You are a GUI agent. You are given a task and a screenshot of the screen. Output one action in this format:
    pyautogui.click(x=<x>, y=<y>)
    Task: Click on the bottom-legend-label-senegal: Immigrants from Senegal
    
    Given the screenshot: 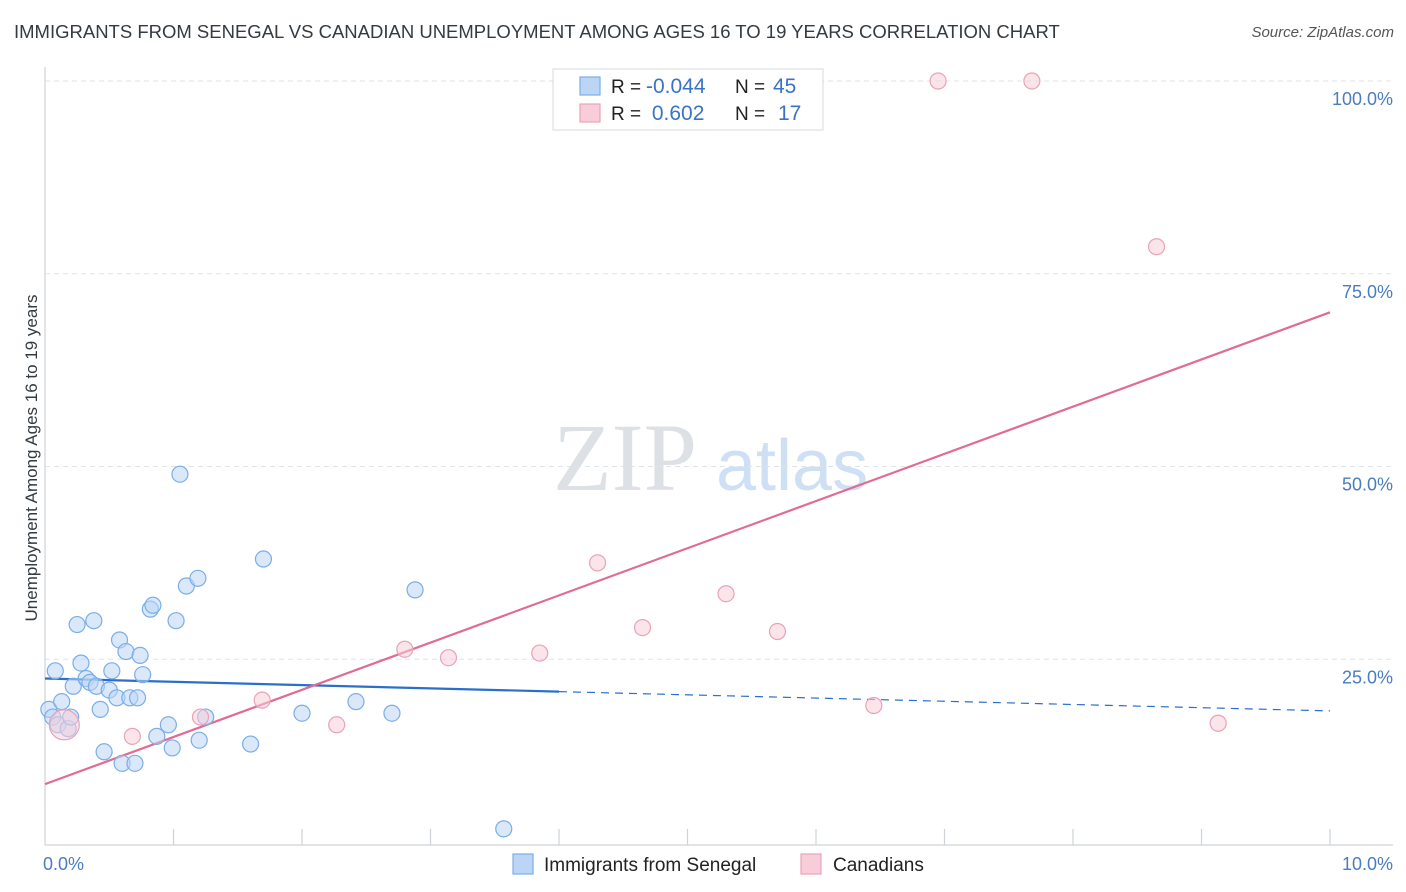 What is the action you would take?
    pyautogui.click(x=650, y=865)
    